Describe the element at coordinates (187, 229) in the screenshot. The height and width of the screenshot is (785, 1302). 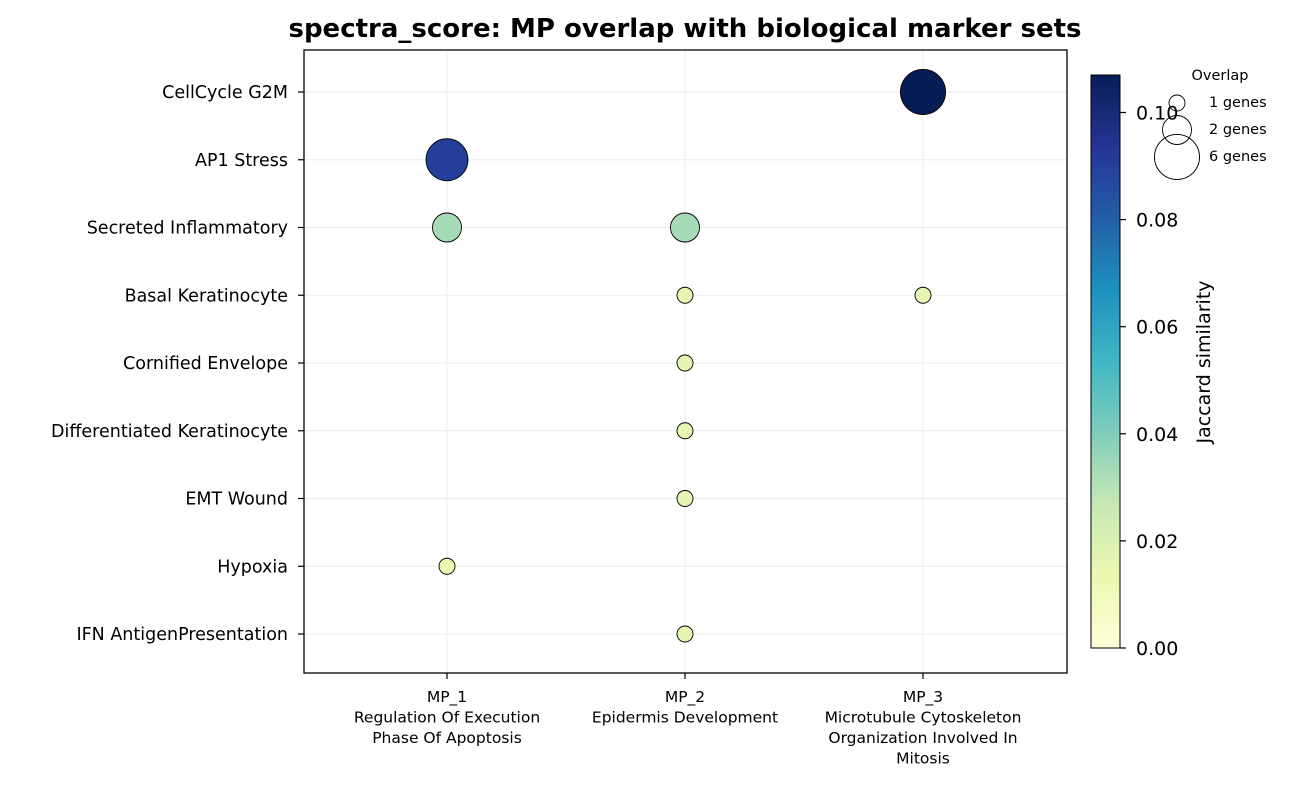
I see `y-tick-label: Secreted Inflammatory` at that location.